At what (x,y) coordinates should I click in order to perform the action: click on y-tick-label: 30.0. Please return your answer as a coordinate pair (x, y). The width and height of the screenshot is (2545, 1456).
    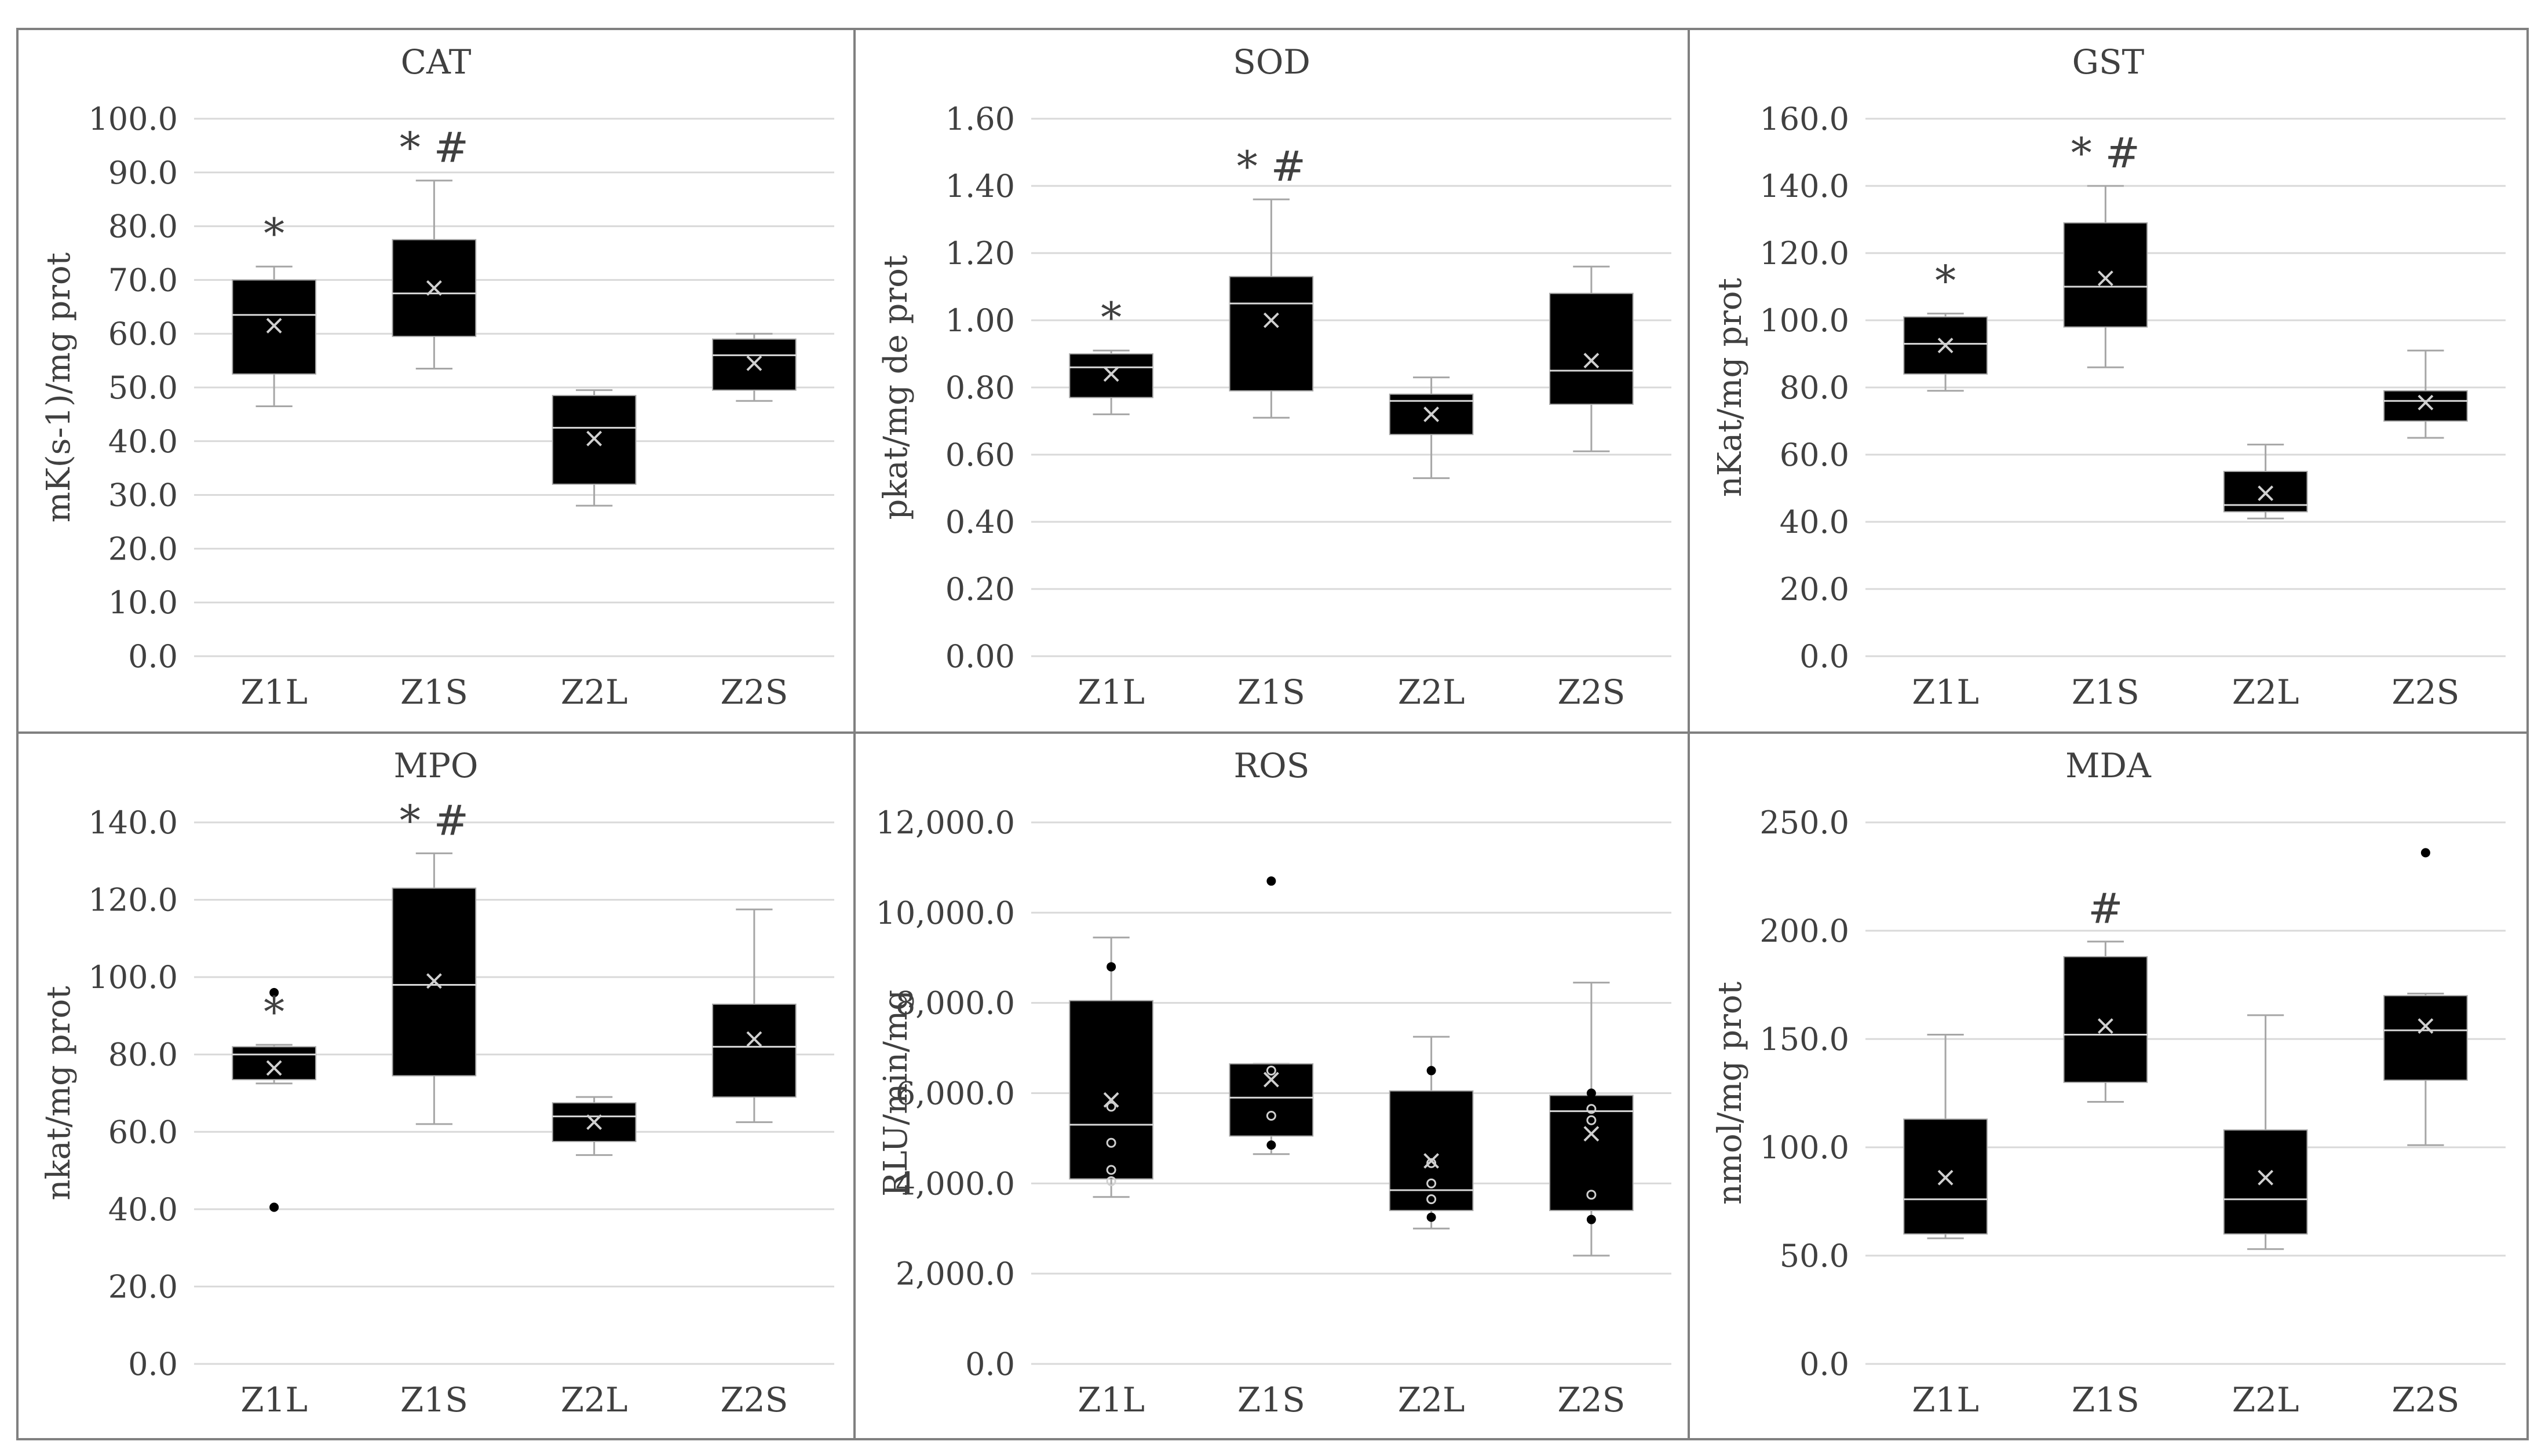
    Looking at the image, I should click on (143, 496).